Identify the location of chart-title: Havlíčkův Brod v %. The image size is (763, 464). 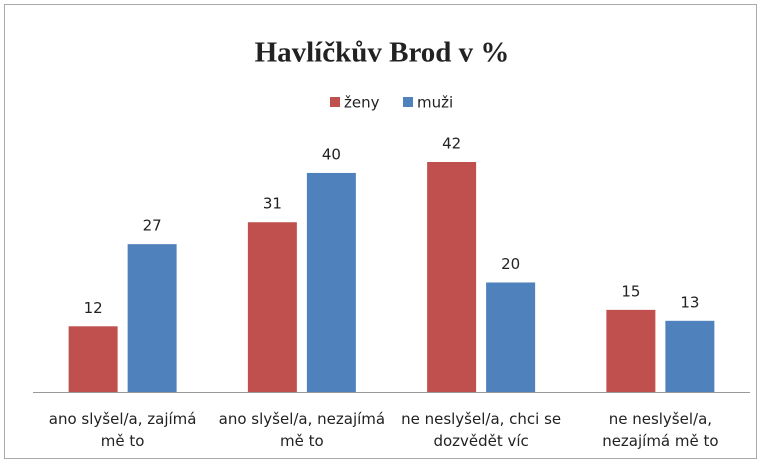
(382, 53).